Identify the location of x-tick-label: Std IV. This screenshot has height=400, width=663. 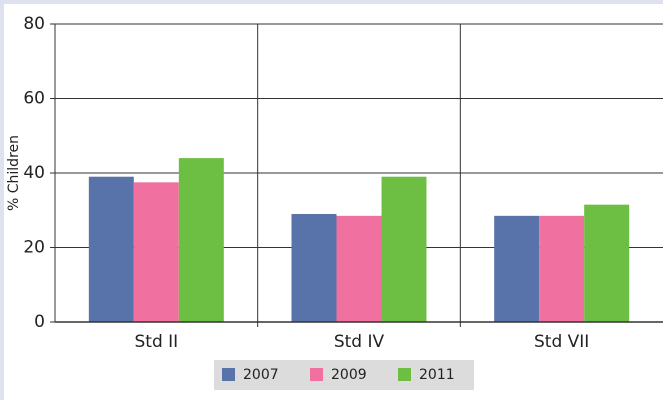
(359, 342).